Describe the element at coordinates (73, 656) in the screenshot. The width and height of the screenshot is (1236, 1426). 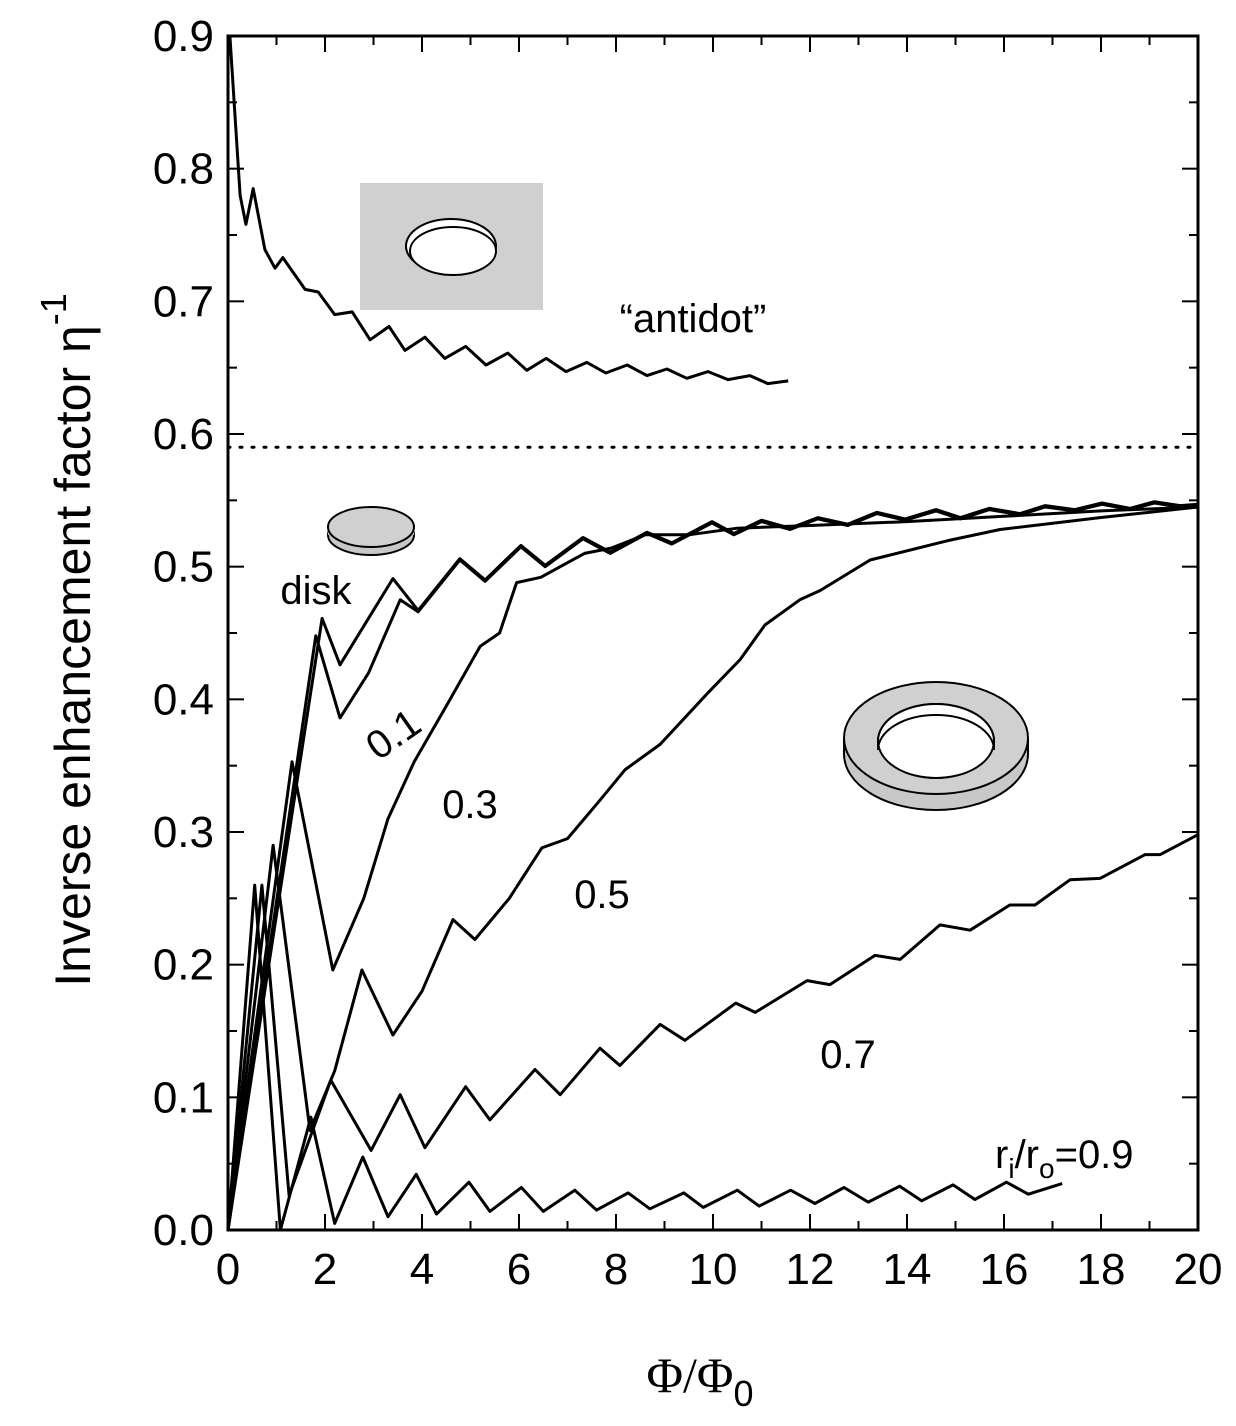
I see `y-label-text: Inverse enhancement factor η` at that location.